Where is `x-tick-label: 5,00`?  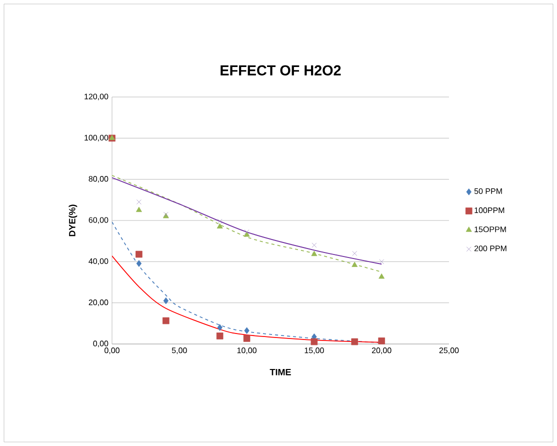 x-tick-label: 5,00 is located at coordinates (179, 351).